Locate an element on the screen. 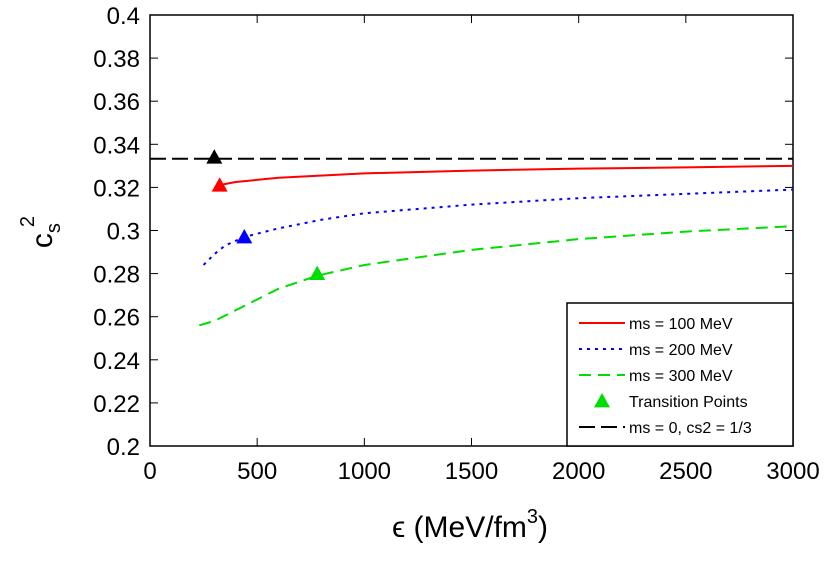 The width and height of the screenshot is (830, 563). y-tick-label: 0.22 is located at coordinates (116, 404).